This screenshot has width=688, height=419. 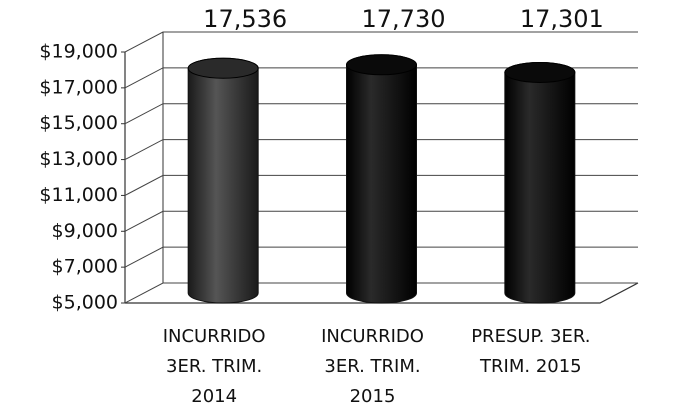 I want to click on x-tick-label: INCURRIDO 3ER. TRIM. 2014, so click(x=214, y=366).